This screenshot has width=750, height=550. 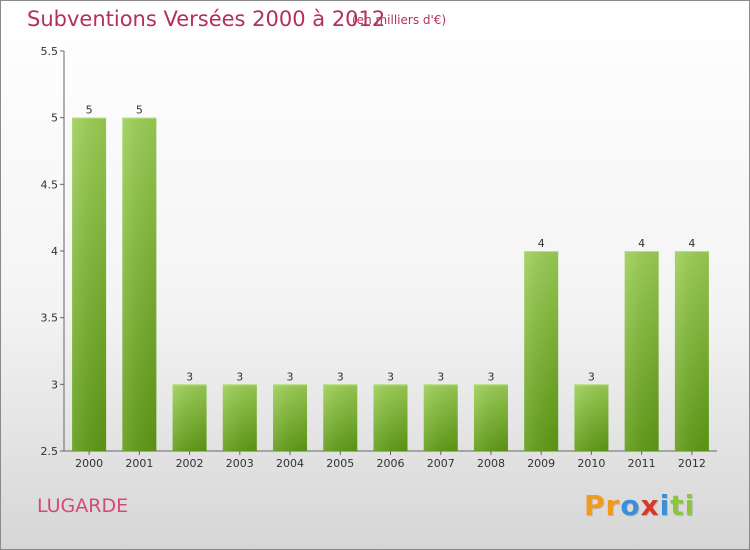 What do you see at coordinates (441, 463) in the screenshot?
I see `x-tick-label: 2007` at bounding box center [441, 463].